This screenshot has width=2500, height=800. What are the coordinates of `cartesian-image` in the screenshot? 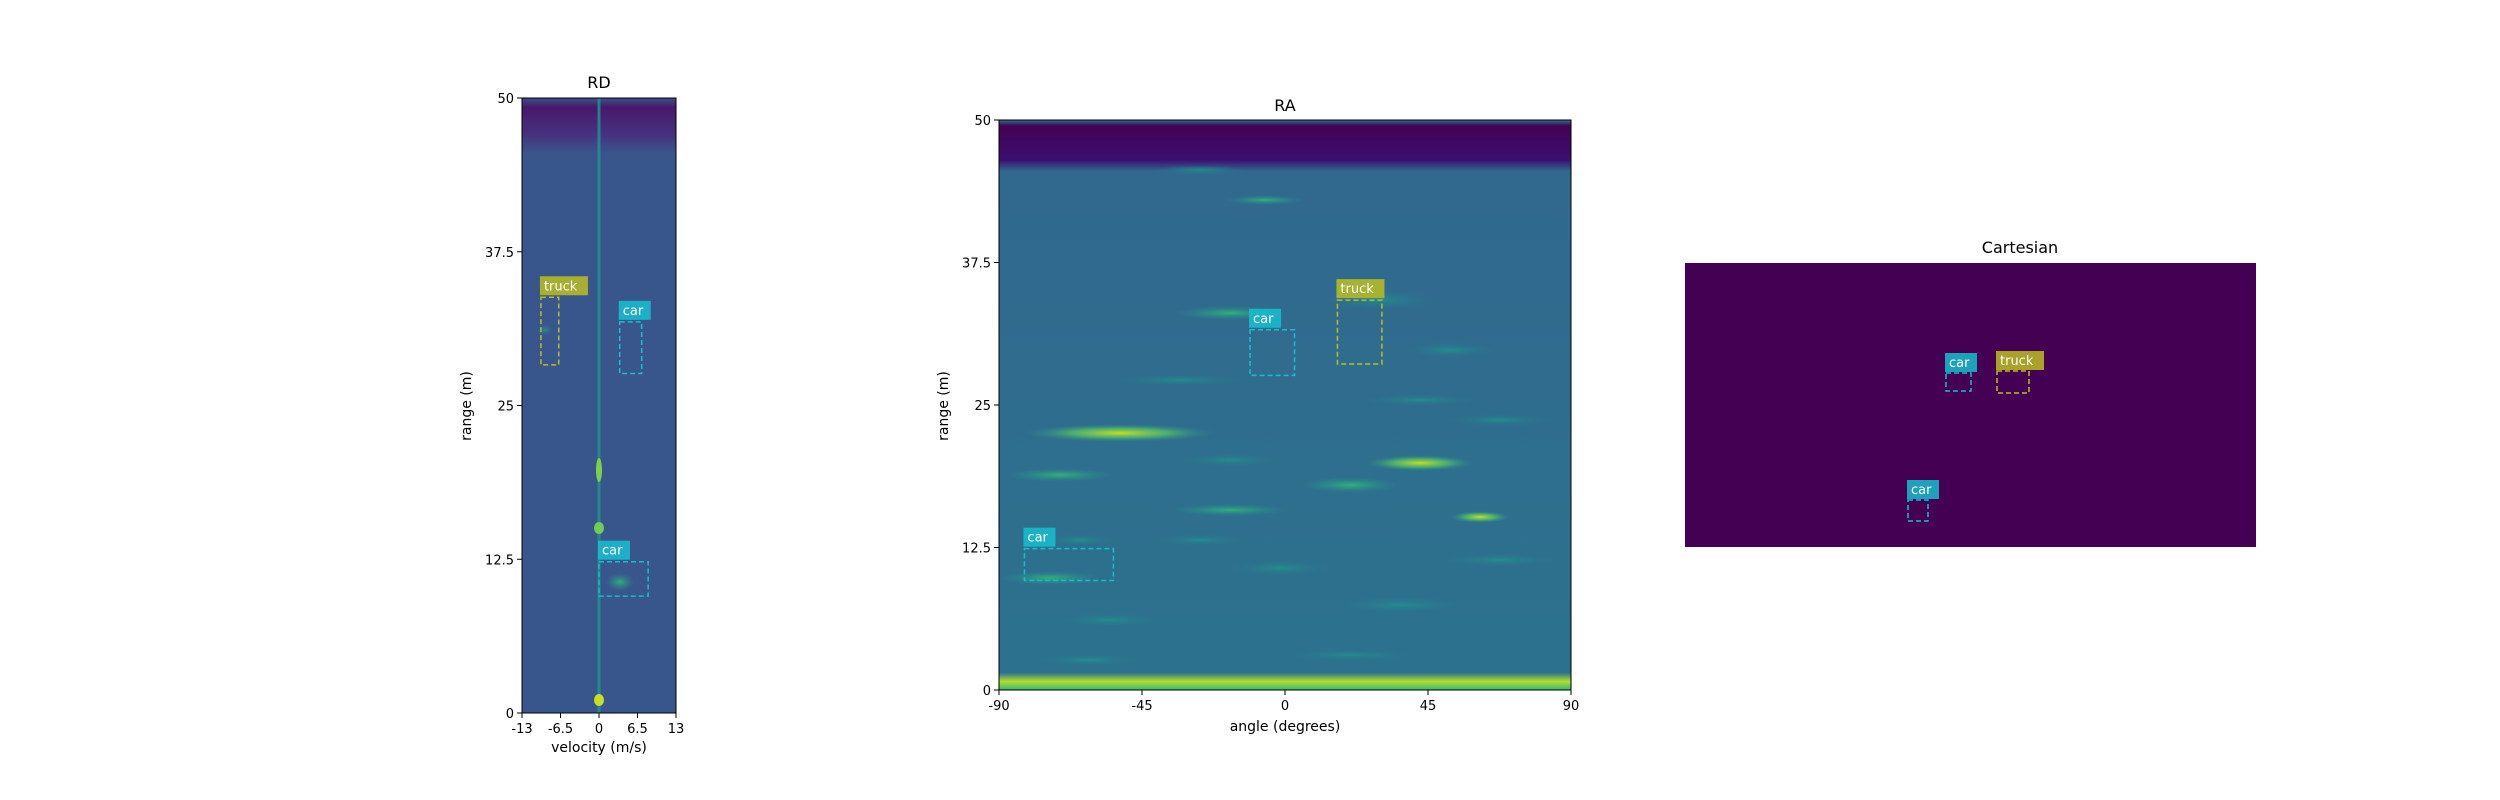 It's located at (1970, 405).